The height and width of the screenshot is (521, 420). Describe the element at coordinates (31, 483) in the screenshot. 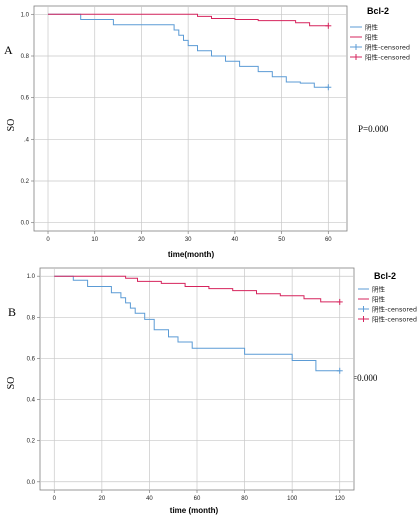

I see `y-tick-label-b: 0.0` at that location.